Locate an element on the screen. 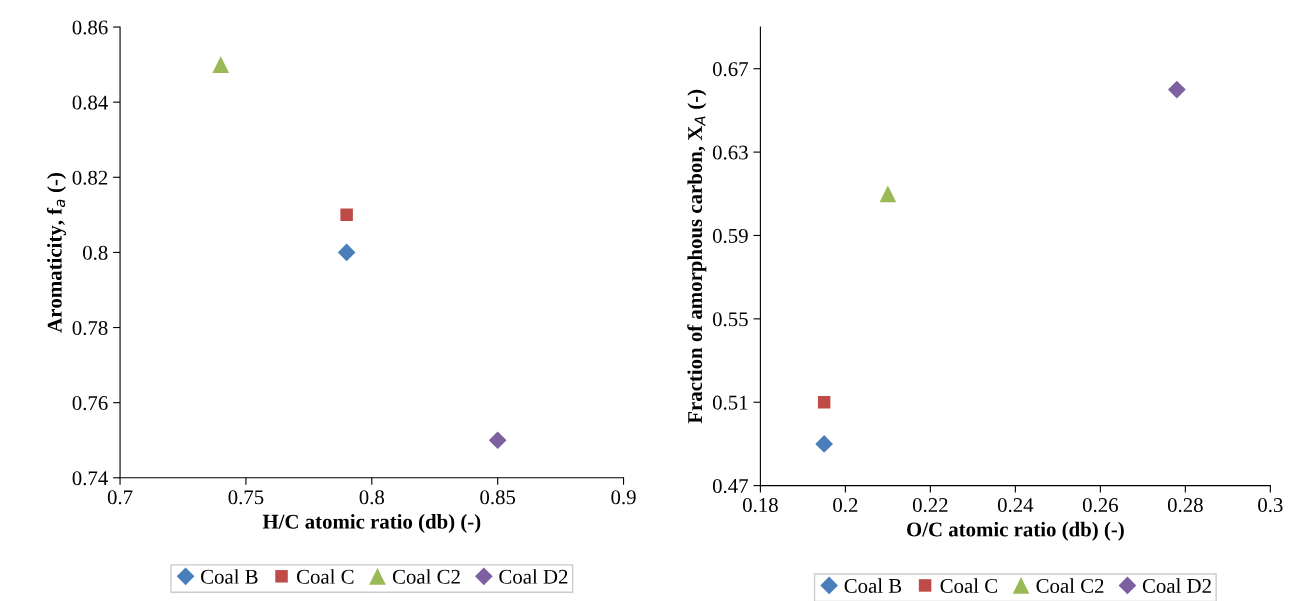 This screenshot has height=601, width=1291. y-tick-label: 0.55 is located at coordinates (730, 319).